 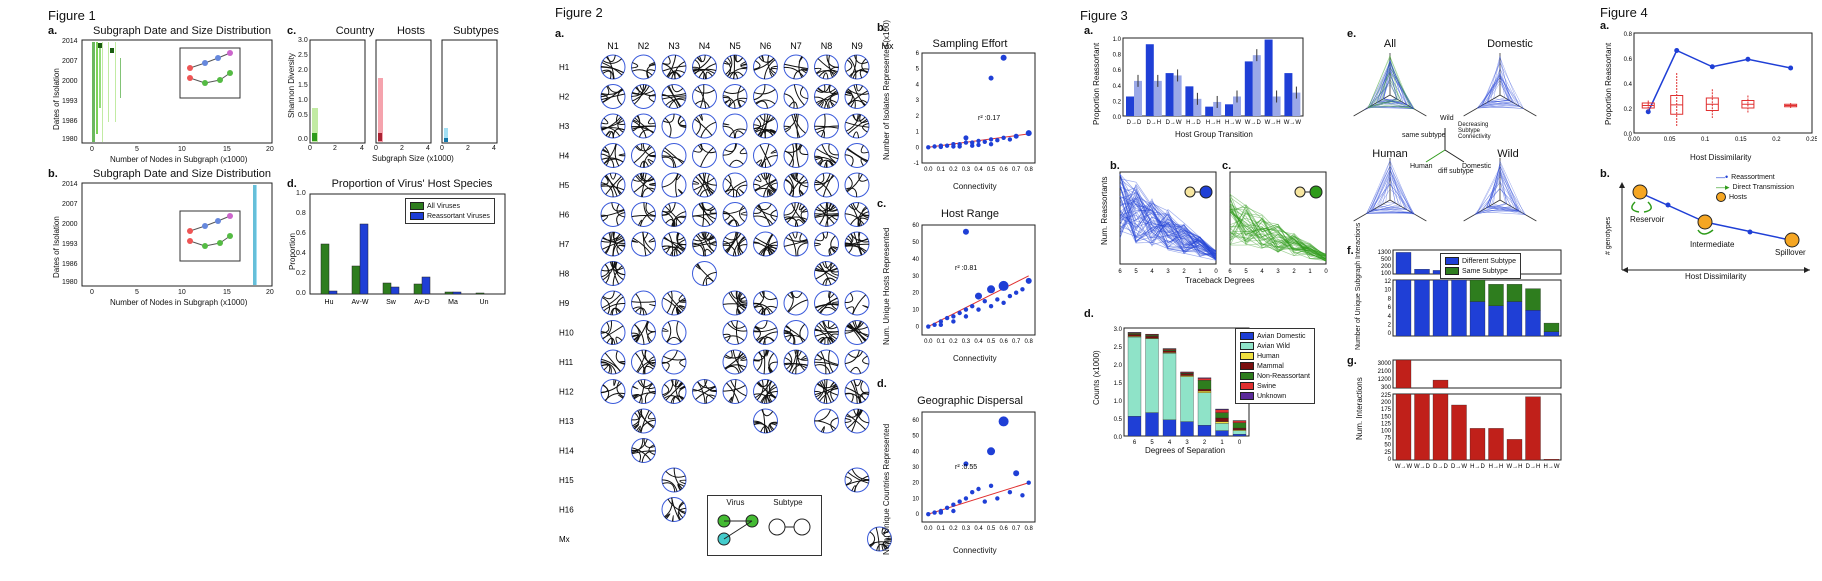 What do you see at coordinates (966, 268) in the screenshot?
I see `r2-label: r² :0.81` at bounding box center [966, 268].